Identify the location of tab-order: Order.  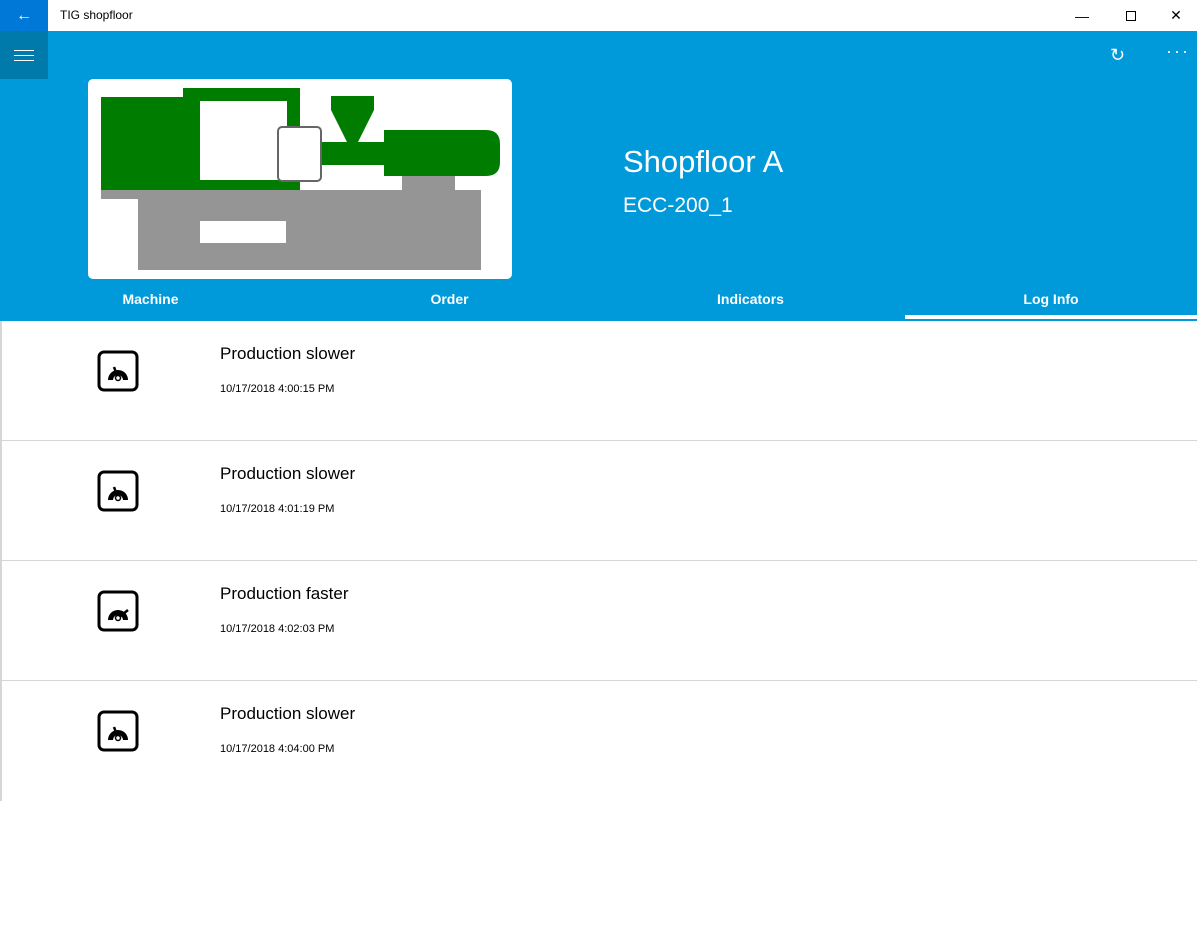
(449, 299).